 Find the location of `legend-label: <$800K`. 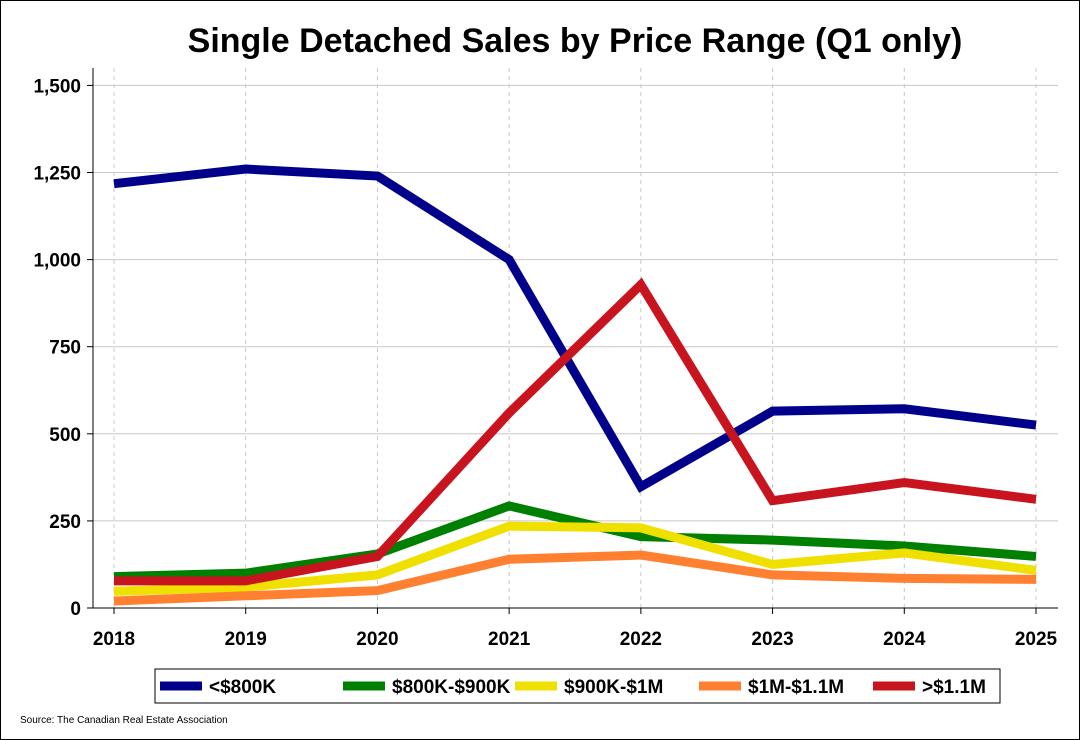

legend-label: <$800K is located at coordinates (242, 687).